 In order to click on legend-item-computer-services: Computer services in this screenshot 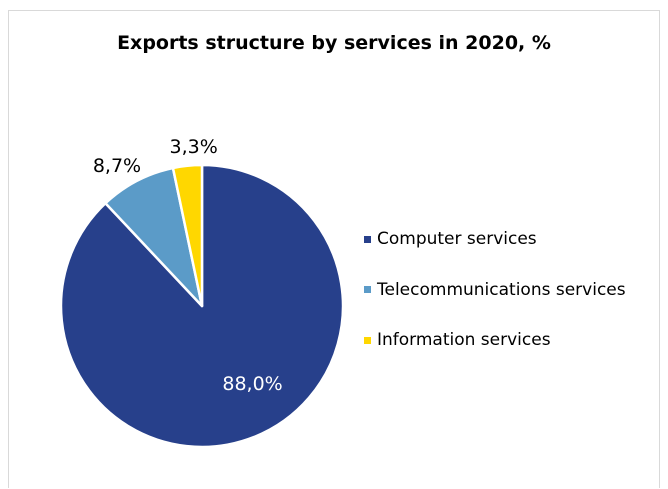, I will do `click(516, 239)`.